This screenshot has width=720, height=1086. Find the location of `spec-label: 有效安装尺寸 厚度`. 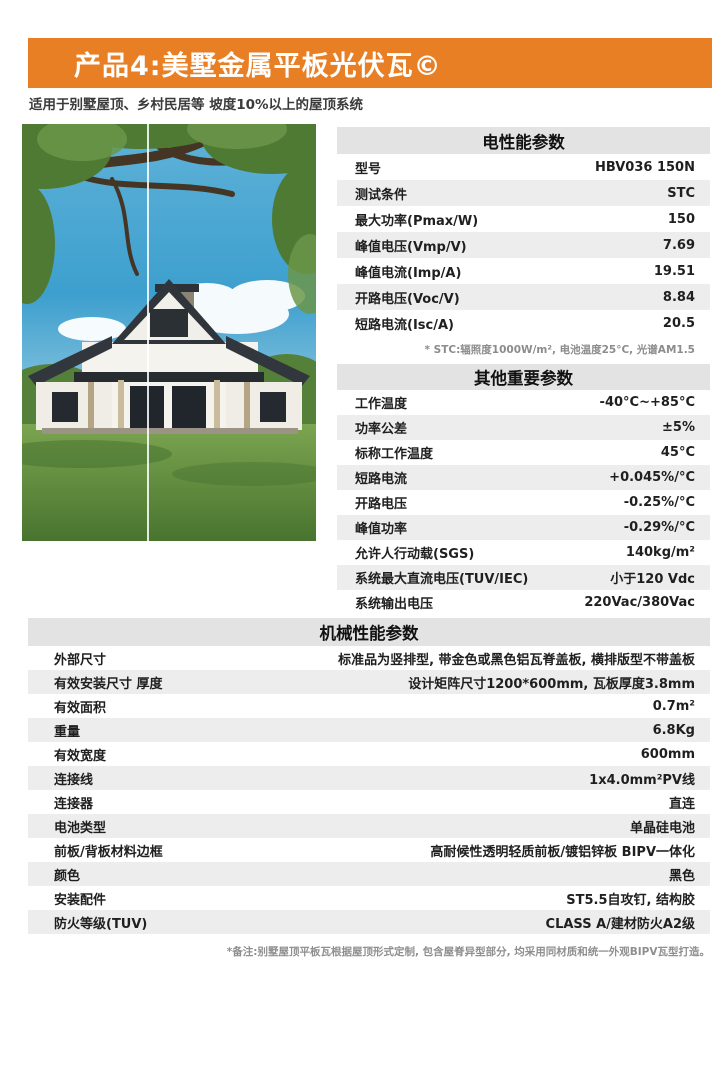

spec-label: 有效安装尺寸 厚度 is located at coordinates (108, 684).